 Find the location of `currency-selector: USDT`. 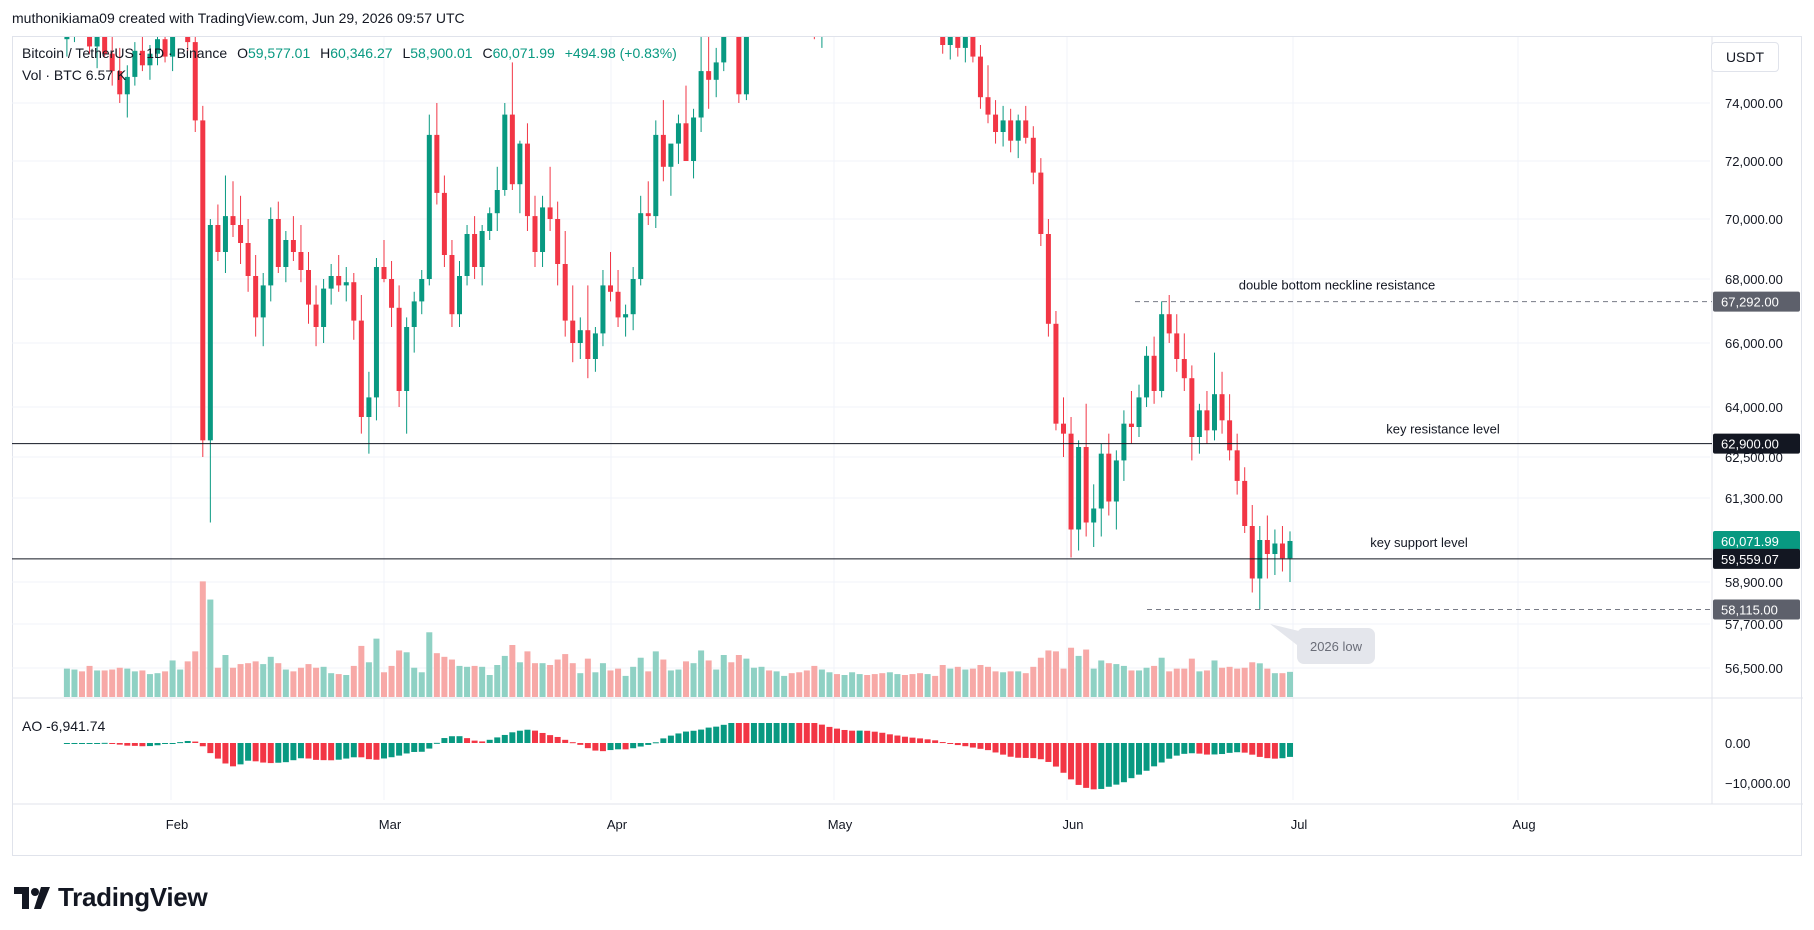

currency-selector: USDT is located at coordinates (1745, 57).